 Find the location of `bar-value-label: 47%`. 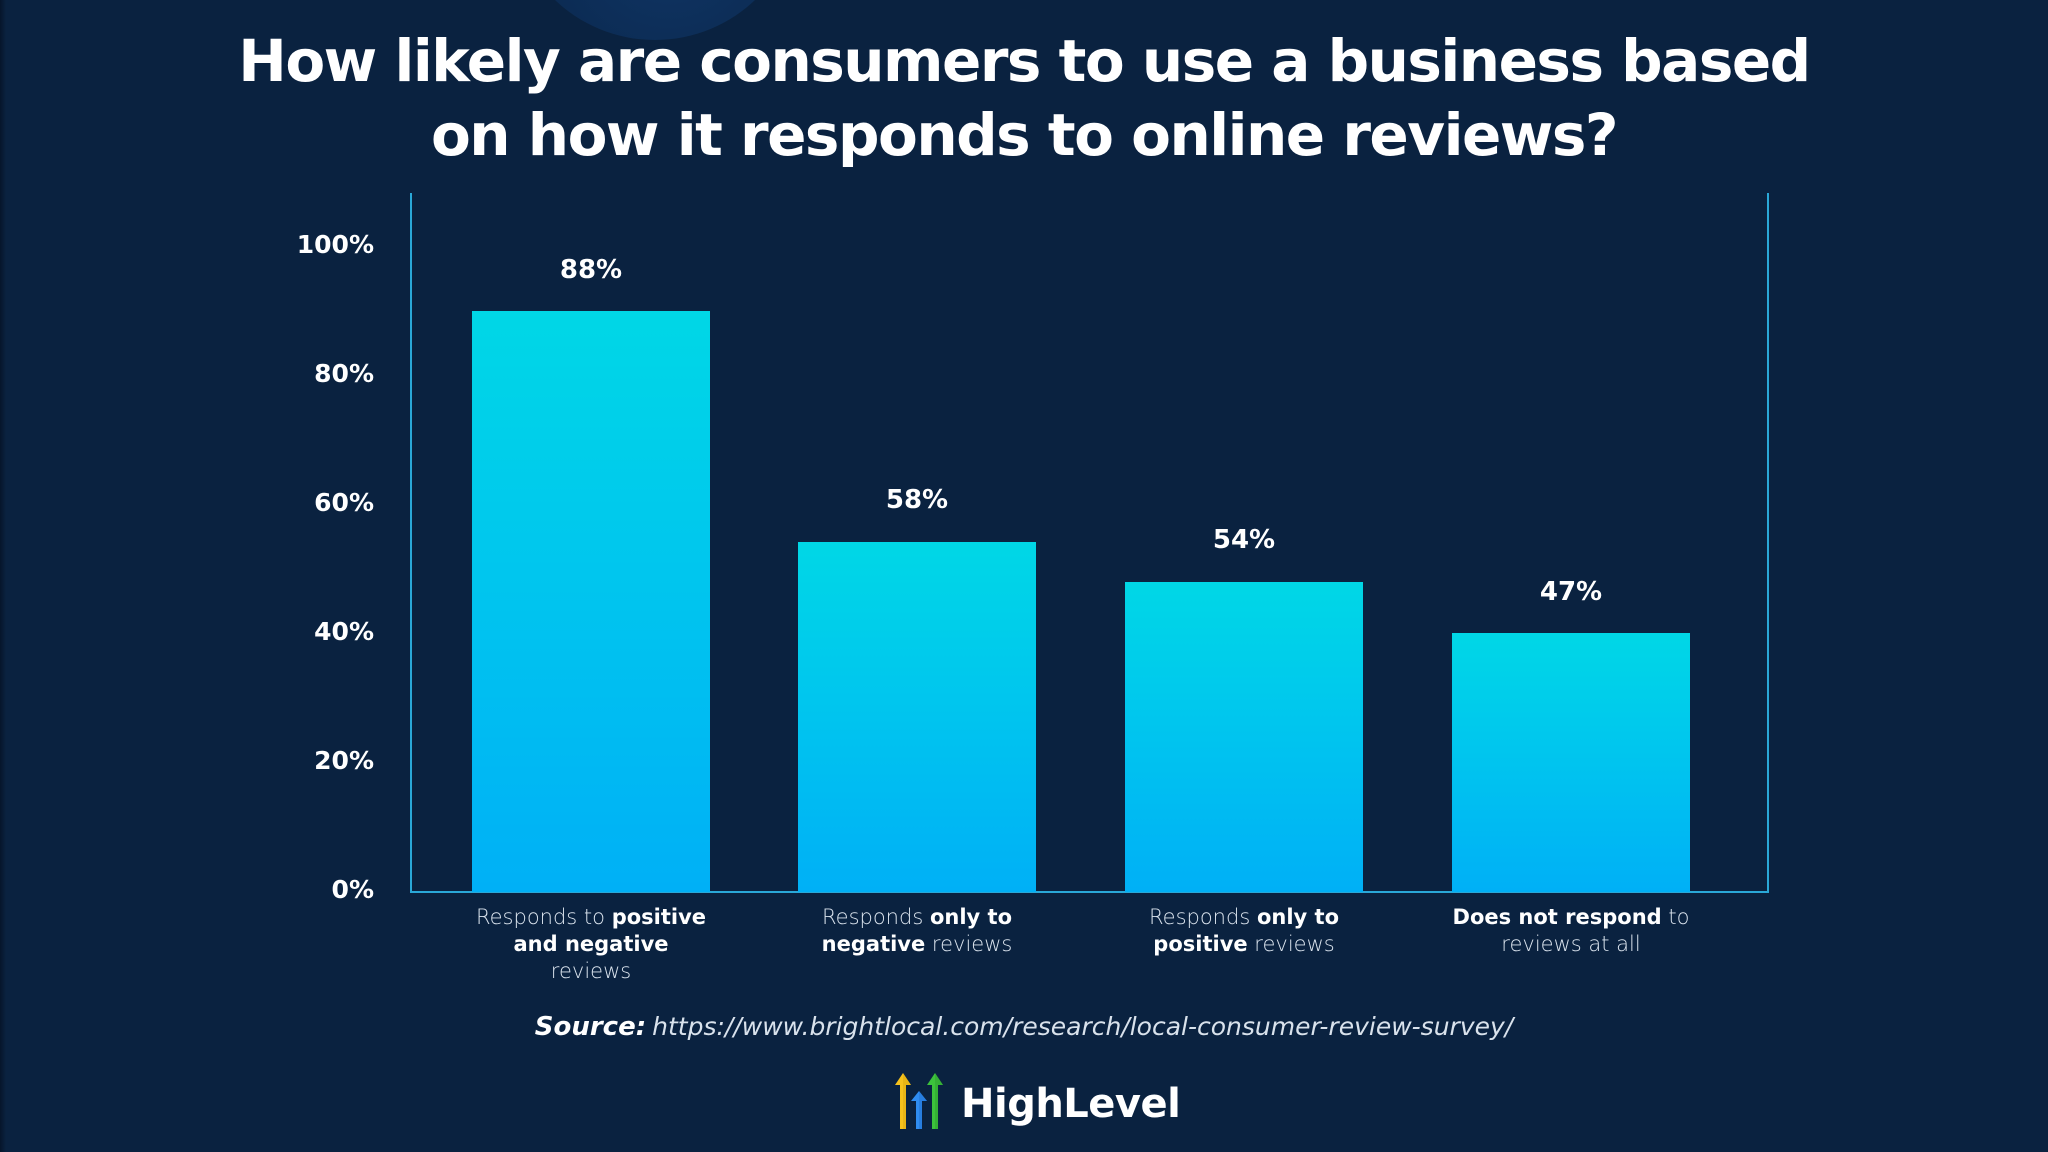

bar-value-label: 47% is located at coordinates (1571, 592).